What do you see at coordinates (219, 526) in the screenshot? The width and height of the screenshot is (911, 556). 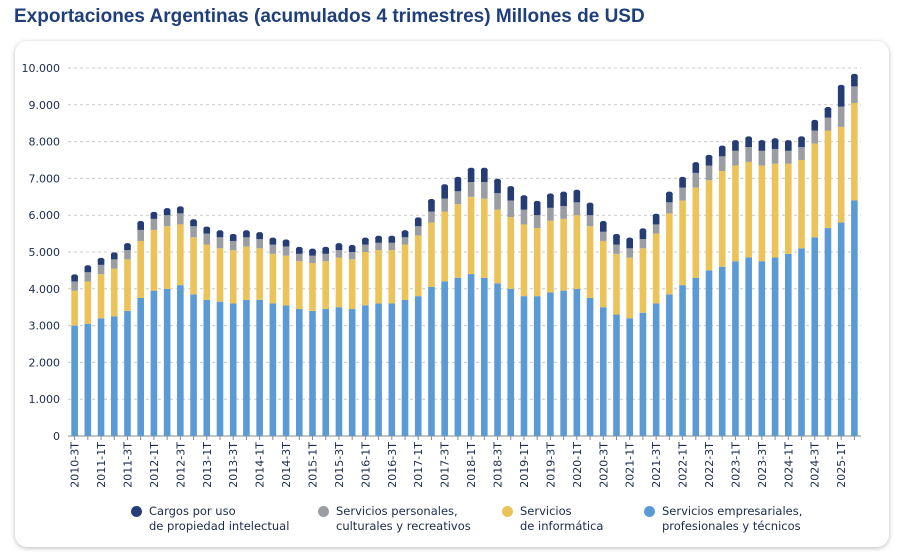 I see `legend-label-intellectual-line2: de propiedad intelectual` at bounding box center [219, 526].